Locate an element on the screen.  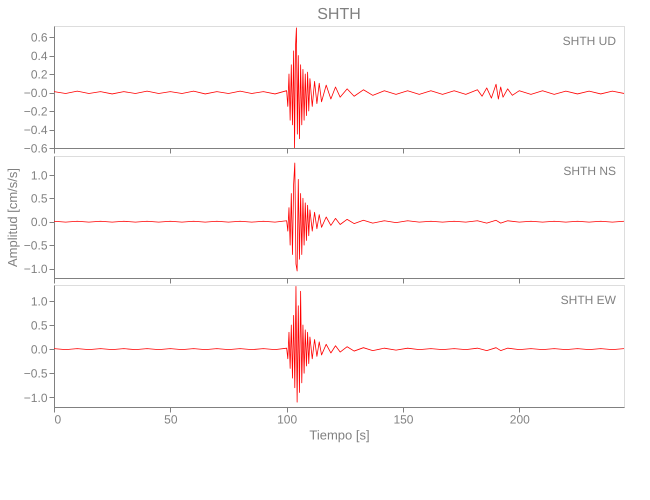
annotation: SHTH NS is located at coordinates (589, 171).